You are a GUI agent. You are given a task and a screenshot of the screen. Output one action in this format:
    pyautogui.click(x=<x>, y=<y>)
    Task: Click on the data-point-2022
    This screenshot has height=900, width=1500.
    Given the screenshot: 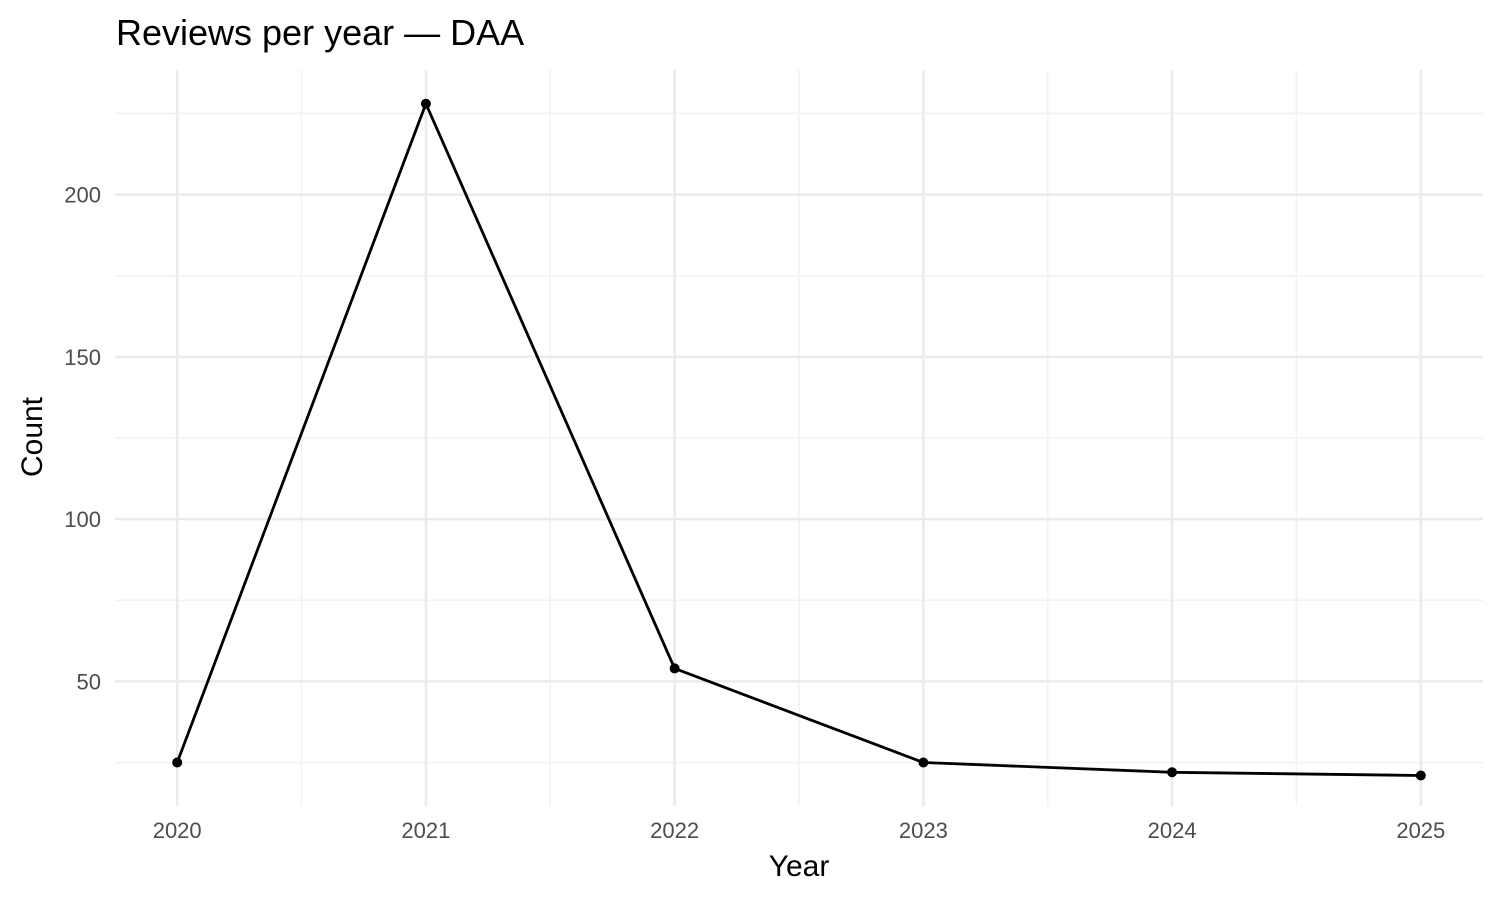 What is the action you would take?
    pyautogui.click(x=674, y=668)
    